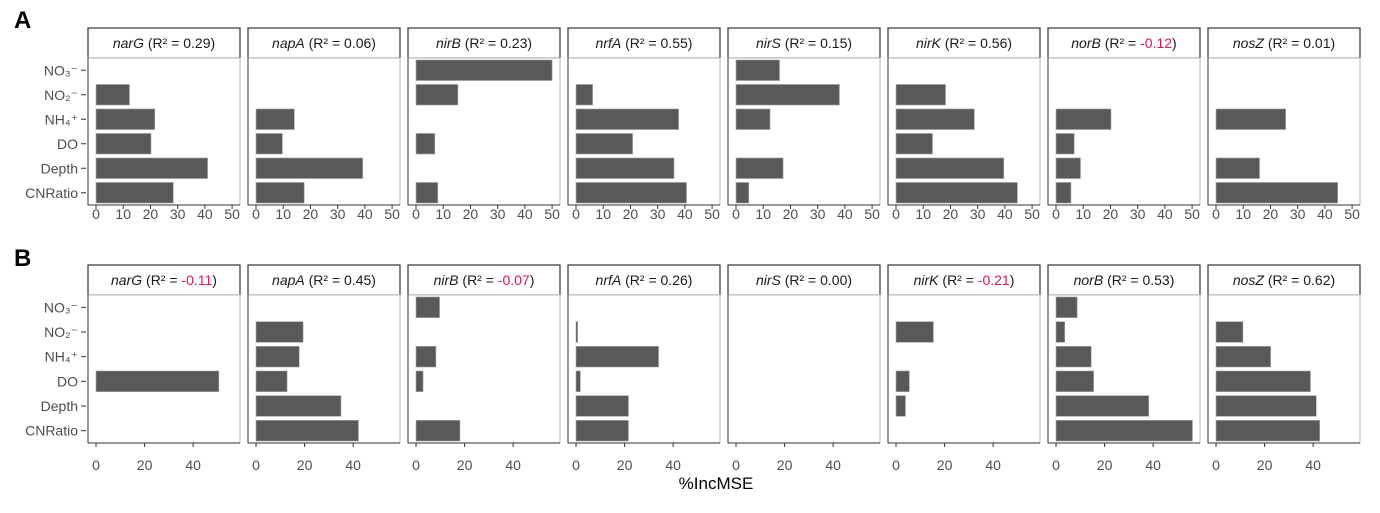  What do you see at coordinates (357, 43) in the screenshot?
I see `r2-value: 0.06` at bounding box center [357, 43].